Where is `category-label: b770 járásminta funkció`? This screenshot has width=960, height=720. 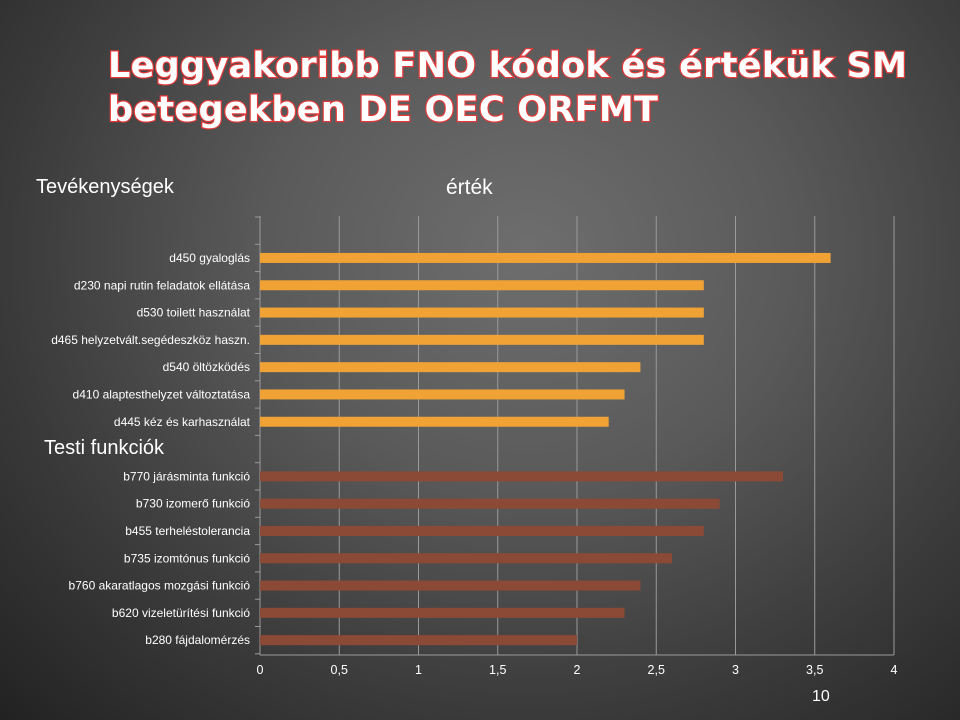 category-label: b770 járásminta funkció is located at coordinates (186, 476).